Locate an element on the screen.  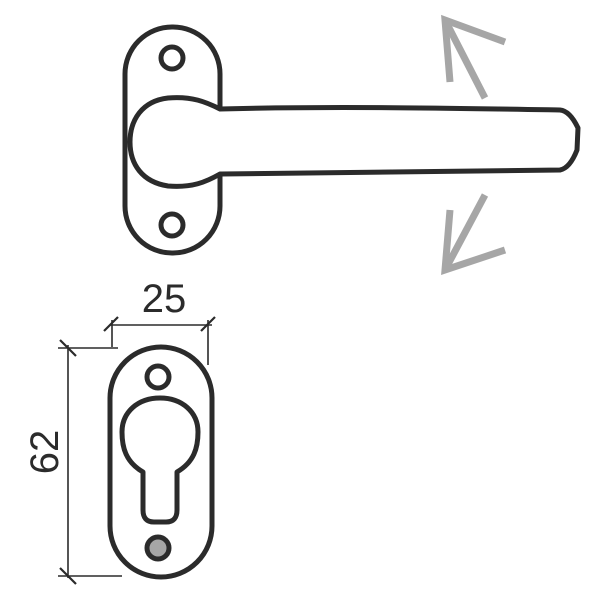
escutcheon-screw-hole-top is located at coordinates (158, 377).